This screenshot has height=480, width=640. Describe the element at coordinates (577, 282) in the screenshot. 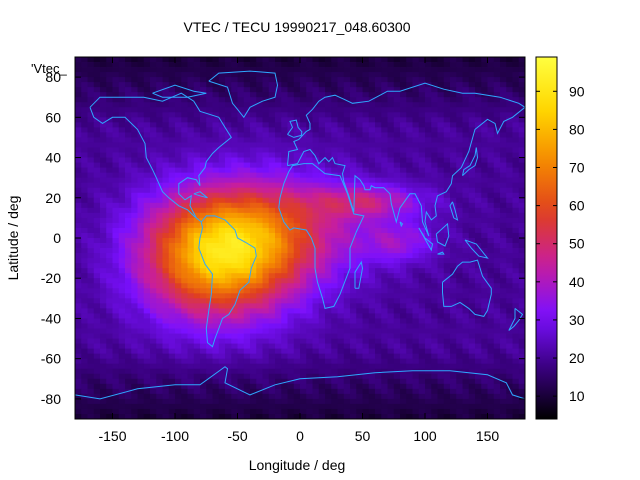

I see `colorbar-tick-label: 40` at that location.